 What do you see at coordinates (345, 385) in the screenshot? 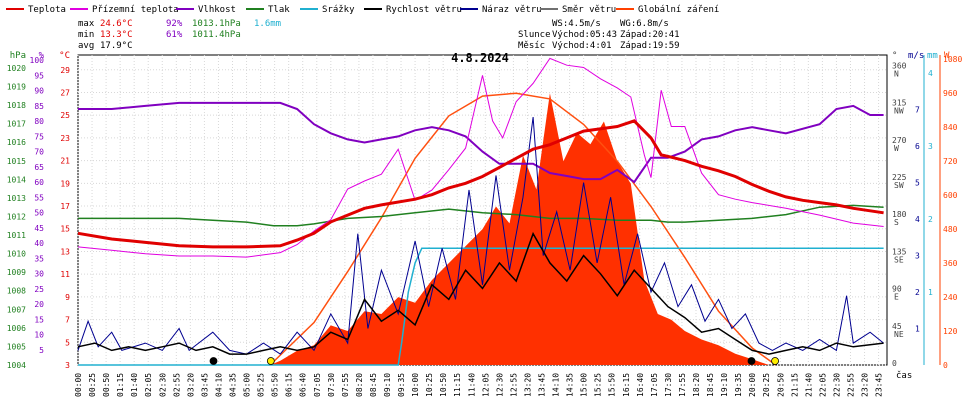
I see `x-tick-label: 07:55` at bounding box center [345, 385].